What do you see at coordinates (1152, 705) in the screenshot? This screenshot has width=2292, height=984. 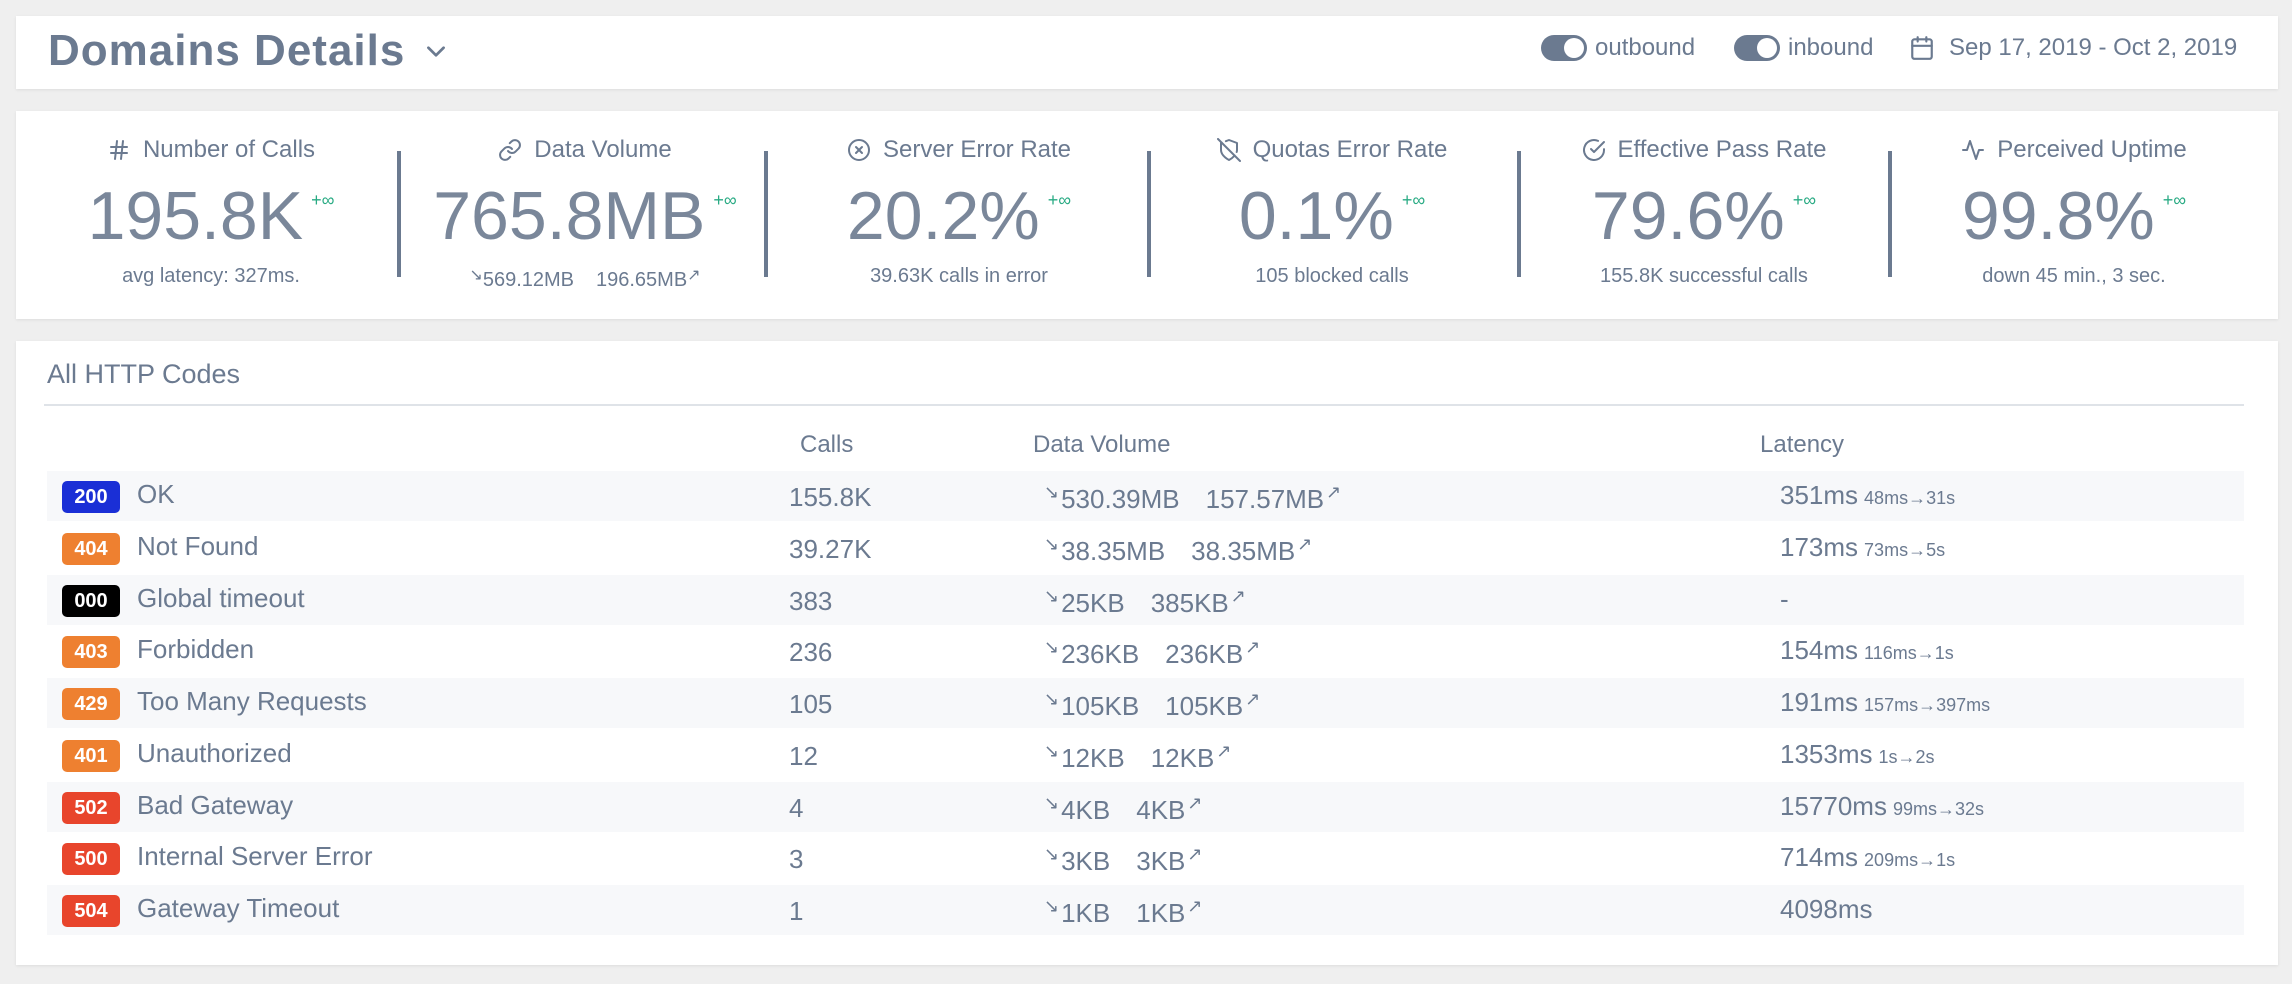 I see `data-volume-cell: 105KB 105KB` at bounding box center [1152, 705].